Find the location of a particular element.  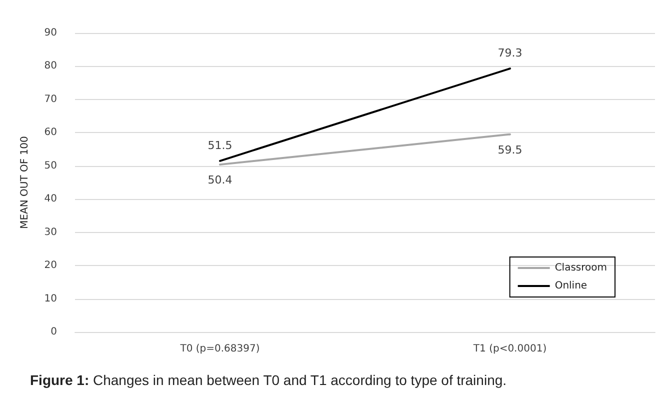

legend-label: Classroom is located at coordinates (581, 268).